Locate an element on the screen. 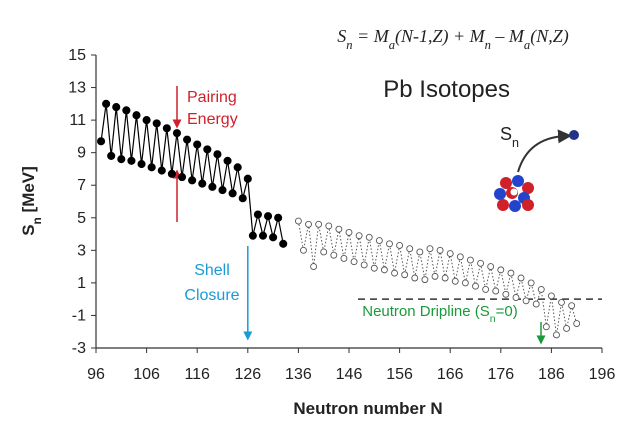 This screenshot has width=640, height=443. chart-title: Pb Isotopes is located at coordinates (446, 89).